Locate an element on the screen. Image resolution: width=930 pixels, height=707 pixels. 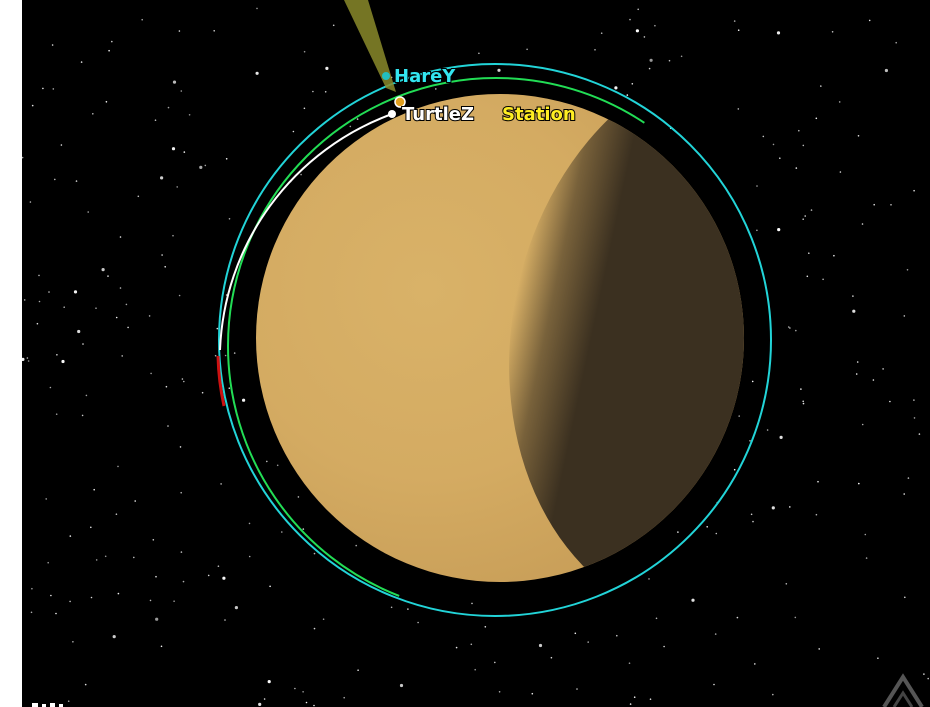
orbit-red-segment is located at coordinates (221, 381).